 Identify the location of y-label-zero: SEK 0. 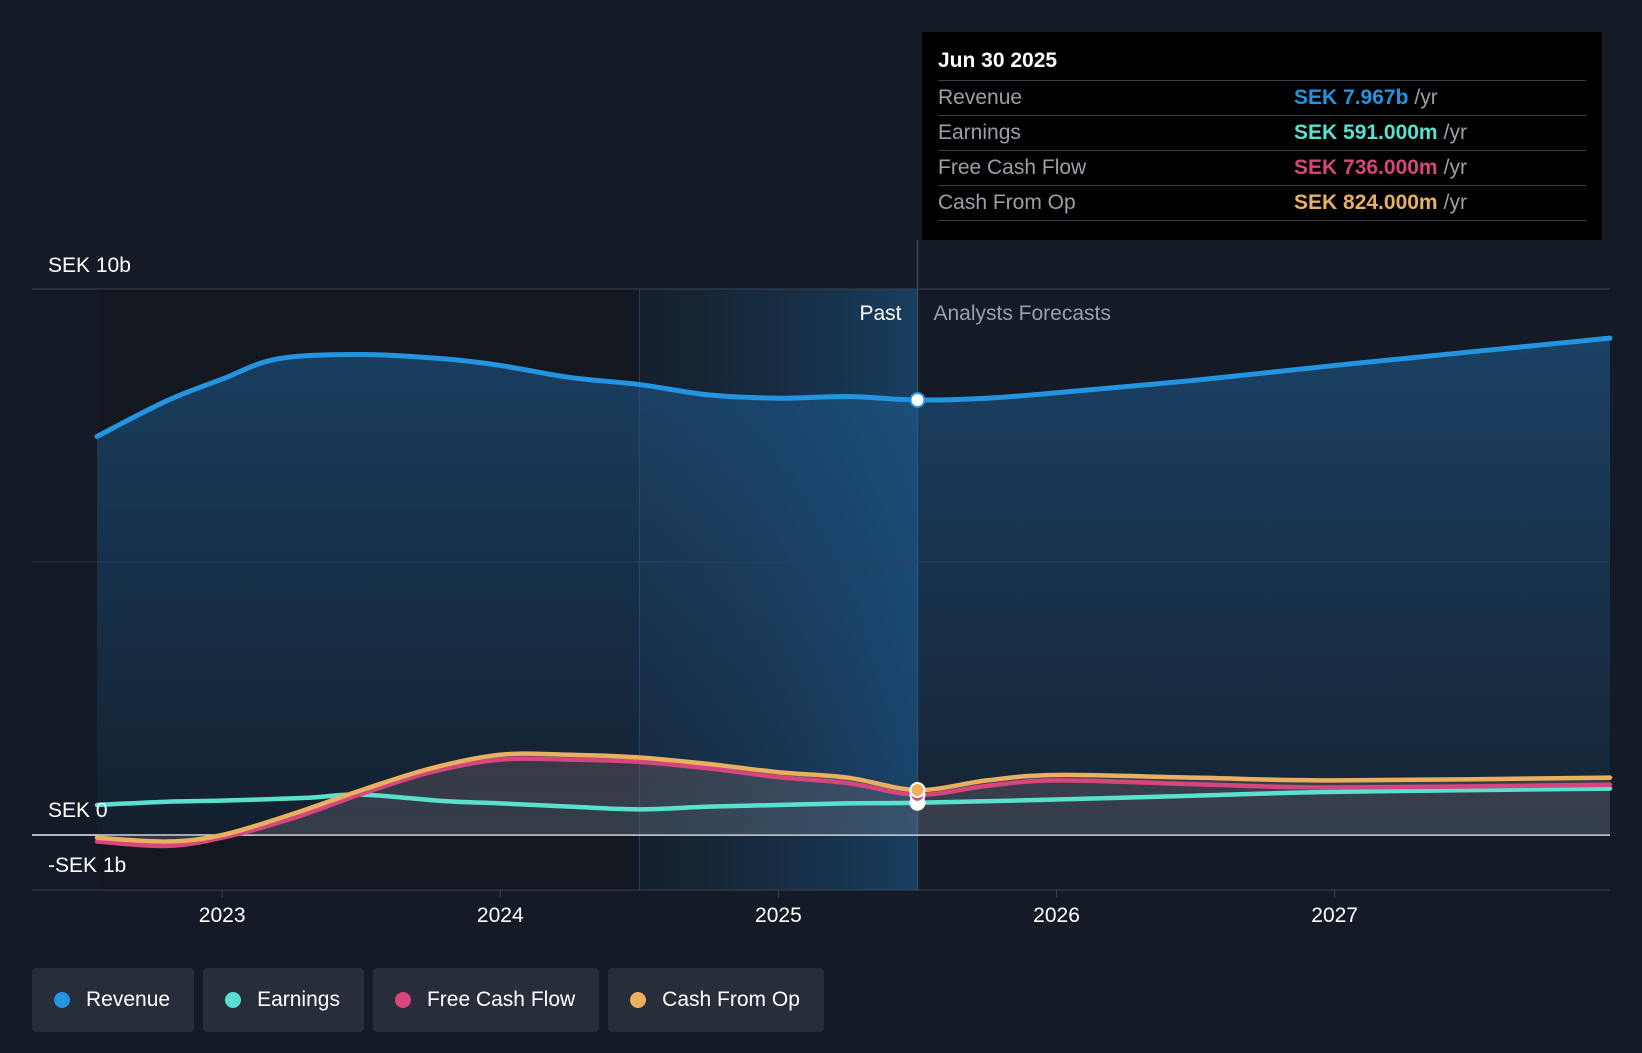
(78, 810).